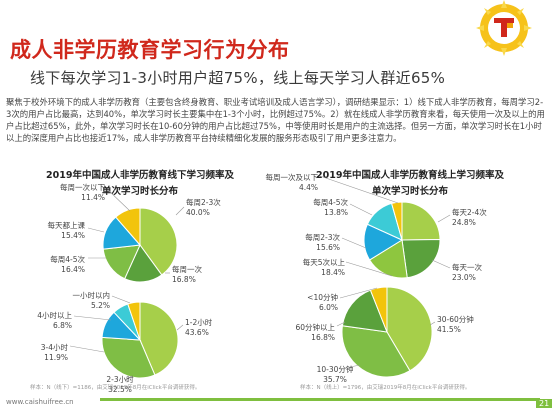 This screenshot has width=554, height=412. I want to click on slice-label: 每天5次以上, so click(324, 262).